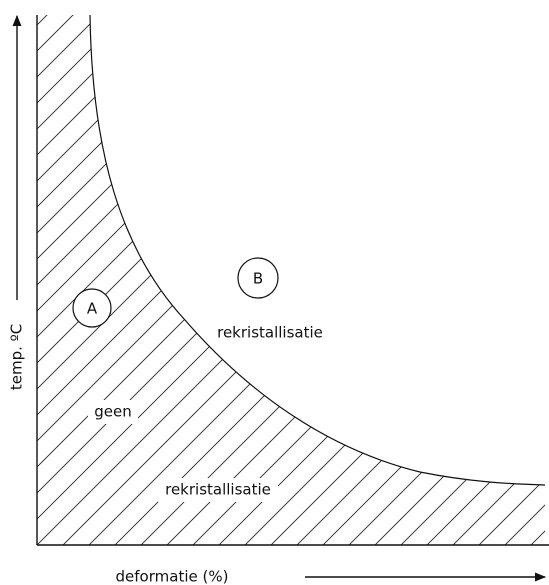 Image resolution: width=549 pixels, height=585 pixels. I want to click on y-axis-label: temp. ºC, so click(17, 357).